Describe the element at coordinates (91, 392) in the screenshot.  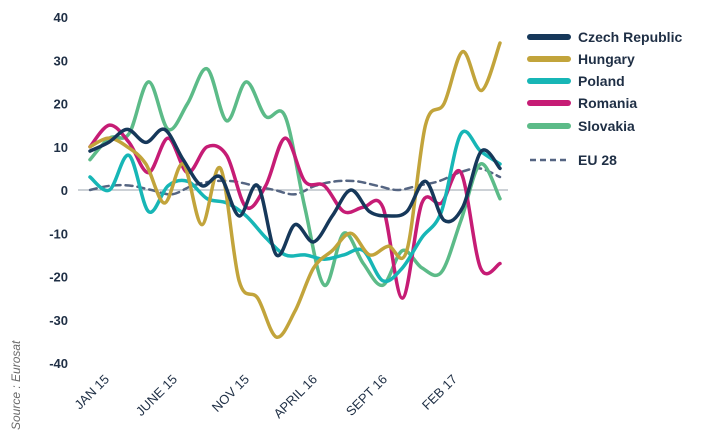
I see `x-tick-label: JAN 15` at that location.